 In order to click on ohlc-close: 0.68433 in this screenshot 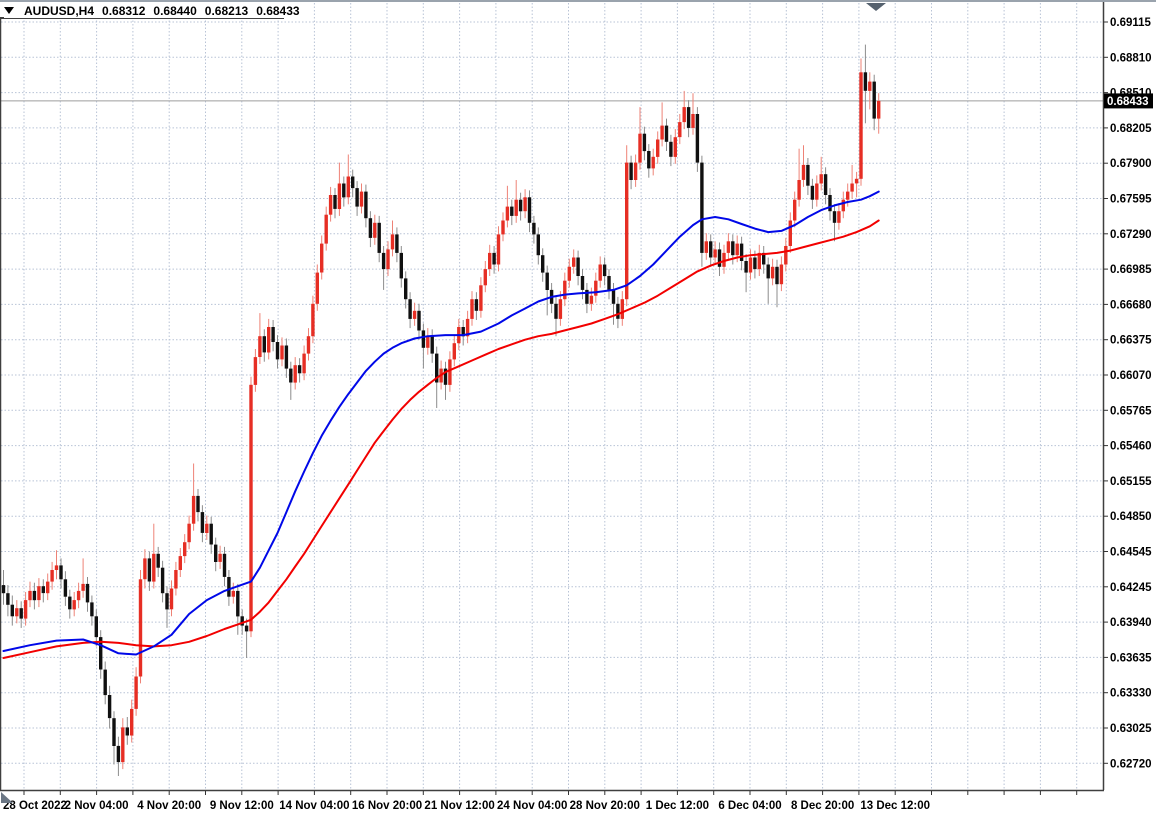, I will do `click(278, 10)`.